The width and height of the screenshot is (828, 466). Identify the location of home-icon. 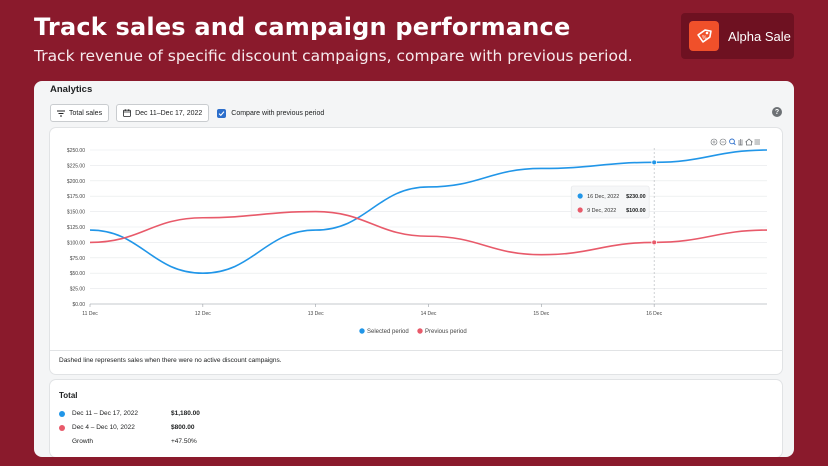
(749, 142).